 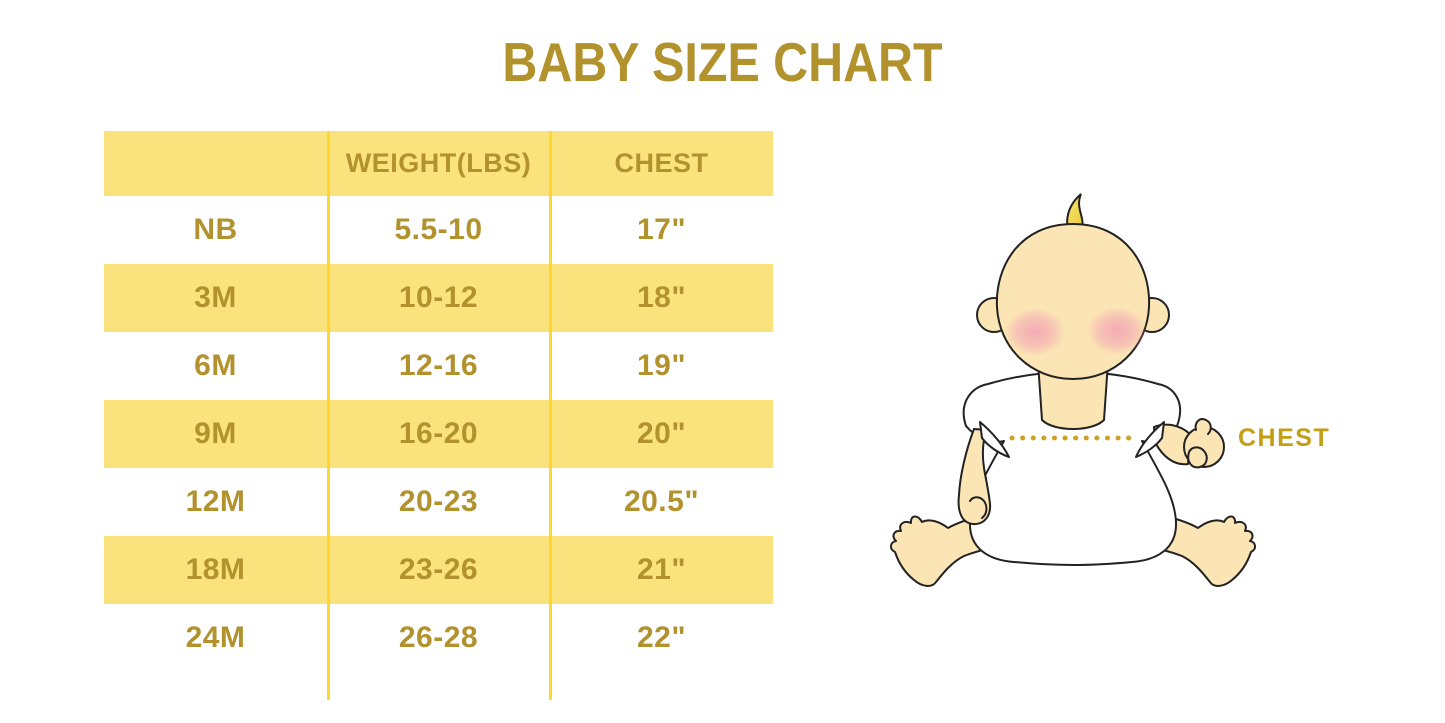 What do you see at coordinates (215, 569) in the screenshot?
I see `cell-size: 18M` at bounding box center [215, 569].